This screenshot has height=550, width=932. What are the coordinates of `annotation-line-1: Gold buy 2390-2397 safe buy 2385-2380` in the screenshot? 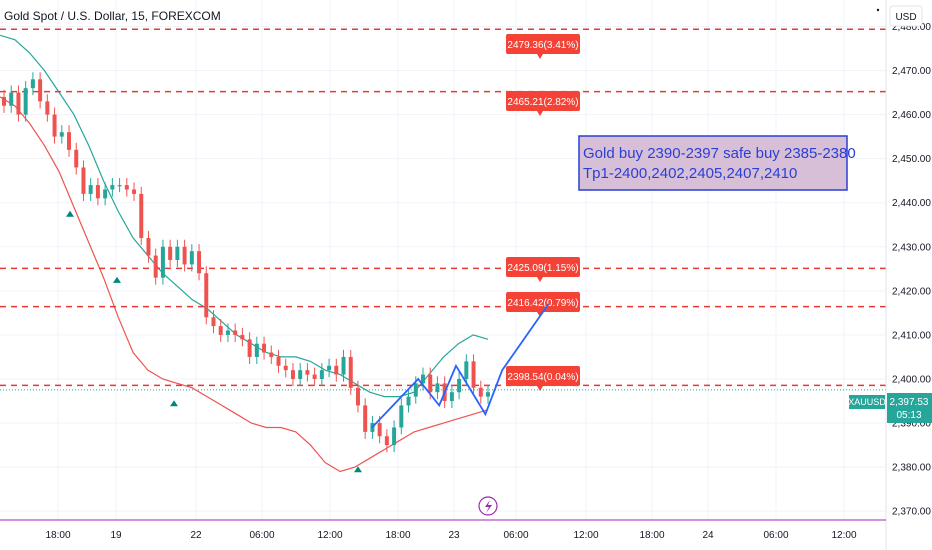 It's located at (719, 153).